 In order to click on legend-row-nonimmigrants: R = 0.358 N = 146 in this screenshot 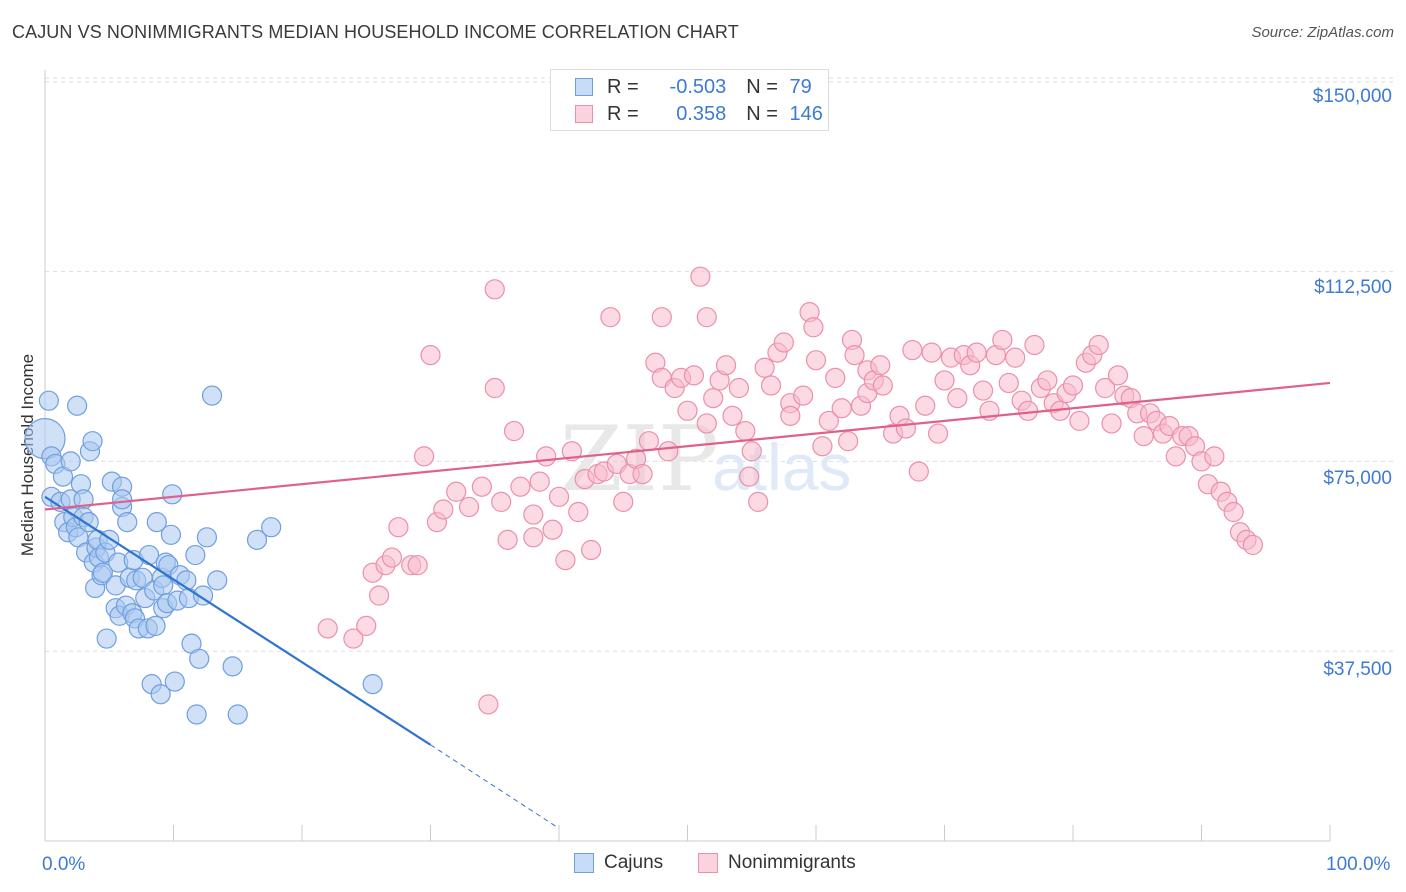, I will do `click(699, 114)`.